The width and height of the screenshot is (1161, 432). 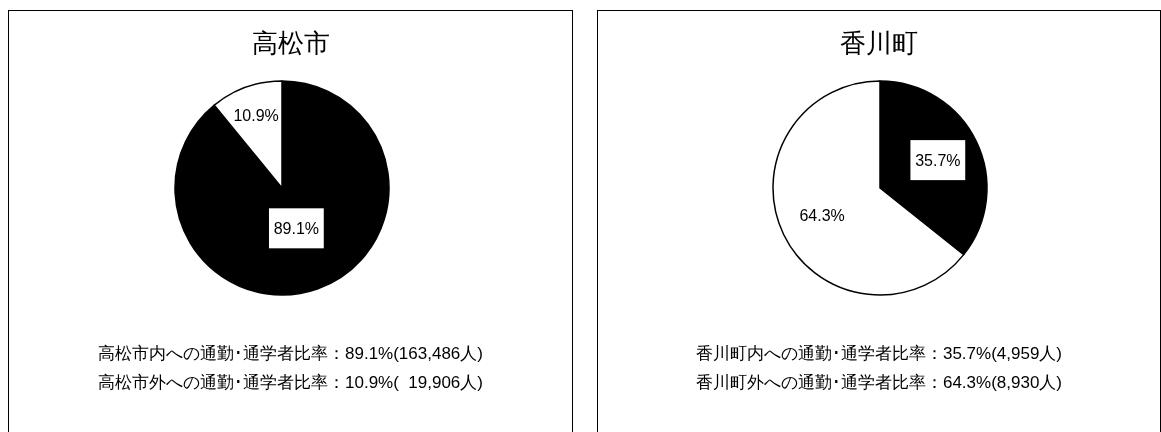 I want to click on text: 香川町内への通勤･通学者比率：35.7%(4,959人), so click(x=879, y=353).